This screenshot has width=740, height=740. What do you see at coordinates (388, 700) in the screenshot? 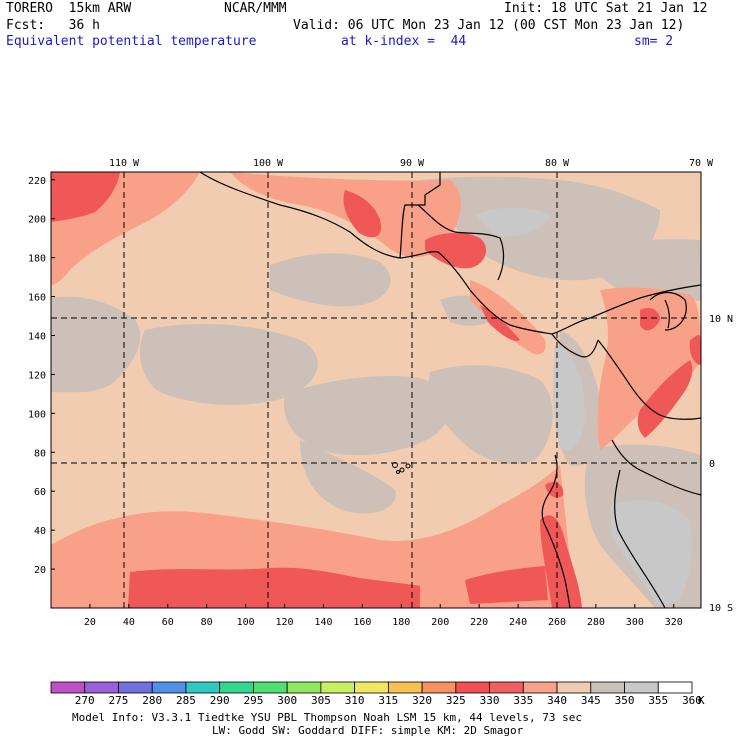
I see `colorbar-label: 315` at bounding box center [388, 700].